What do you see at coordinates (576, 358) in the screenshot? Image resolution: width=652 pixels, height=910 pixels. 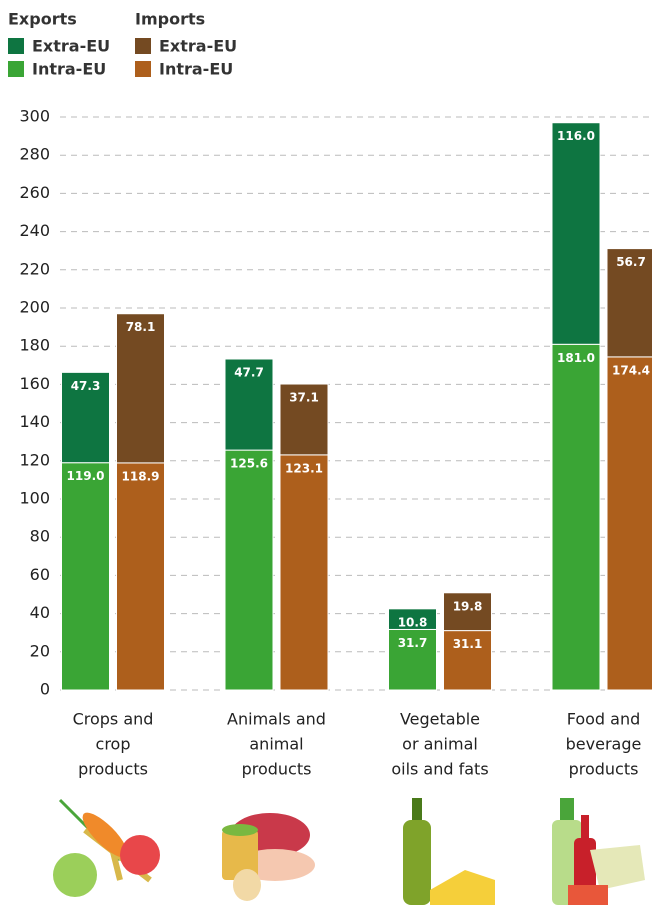 I see `value-label: 181.0` at bounding box center [576, 358].